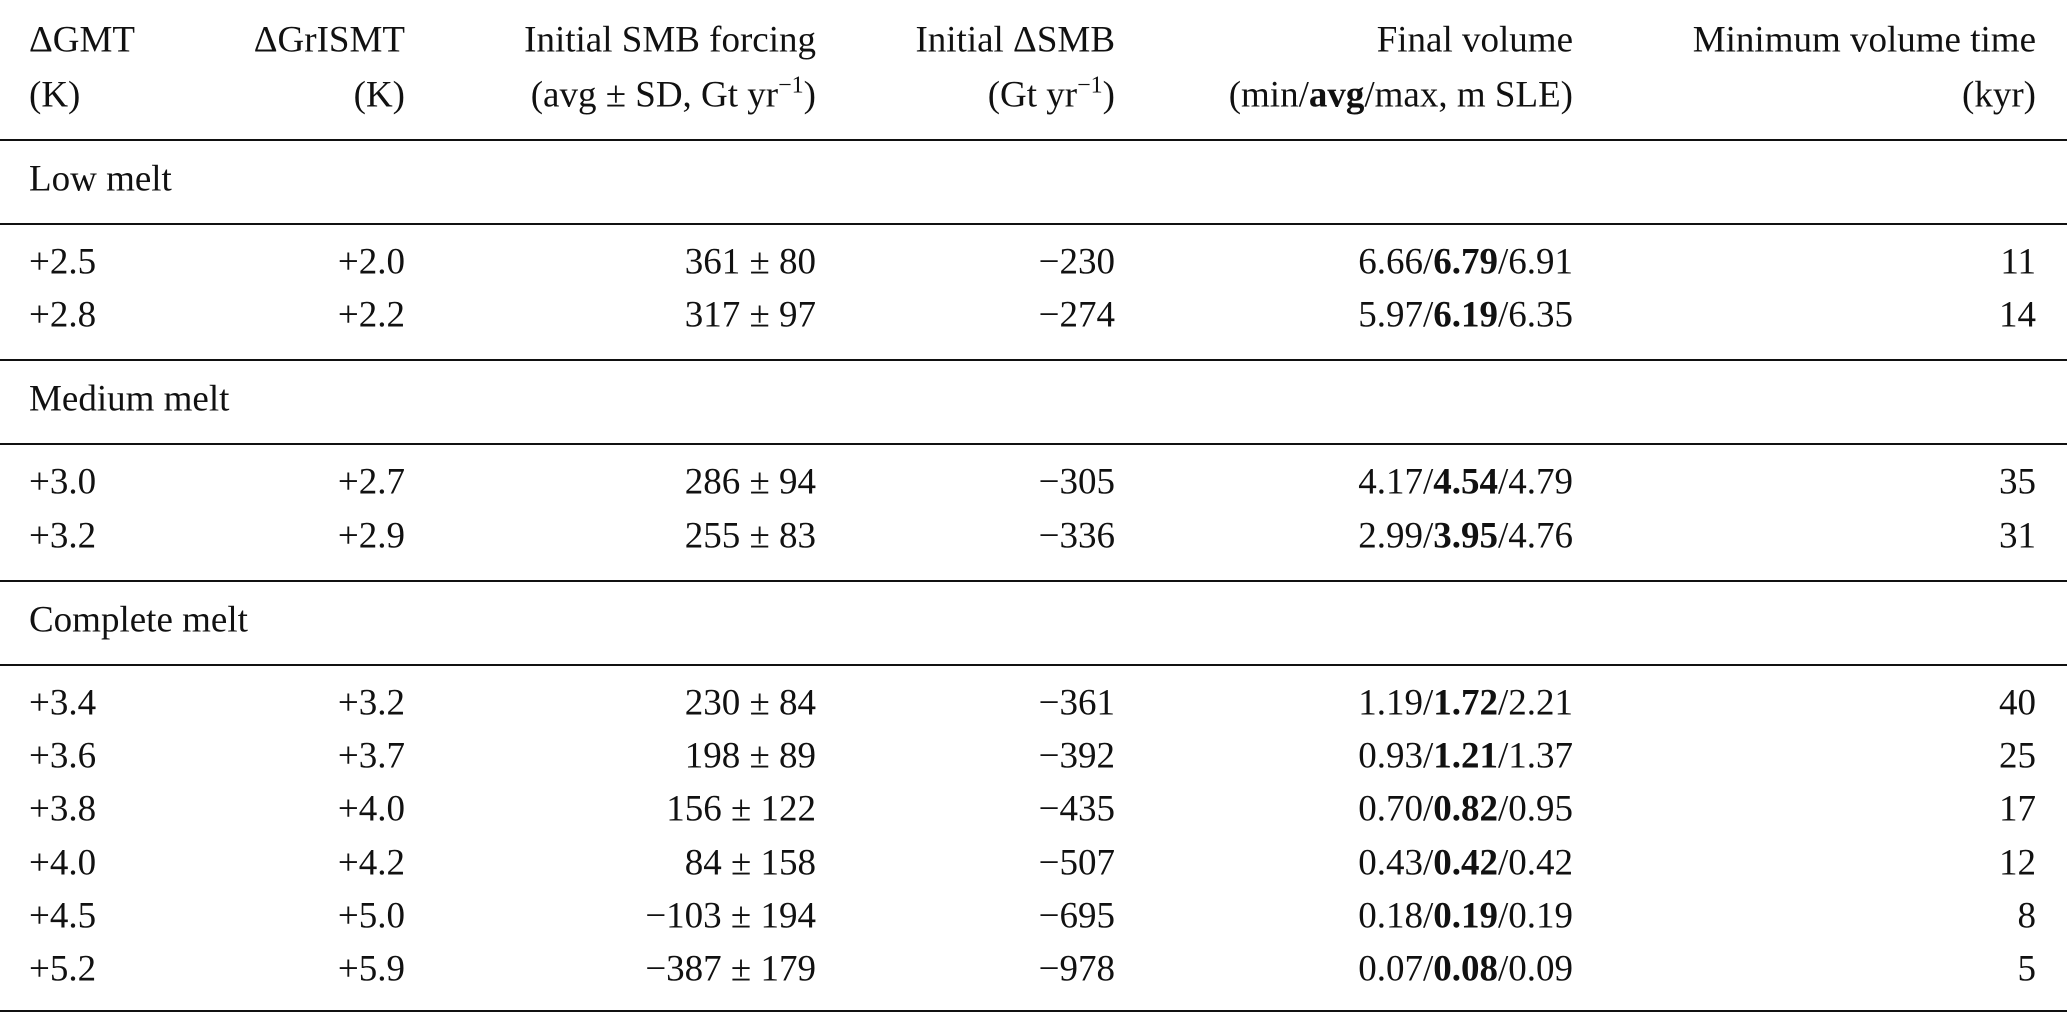  What do you see at coordinates (1396, 536) in the screenshot?
I see `text-segment: 2.99/` at bounding box center [1396, 536].